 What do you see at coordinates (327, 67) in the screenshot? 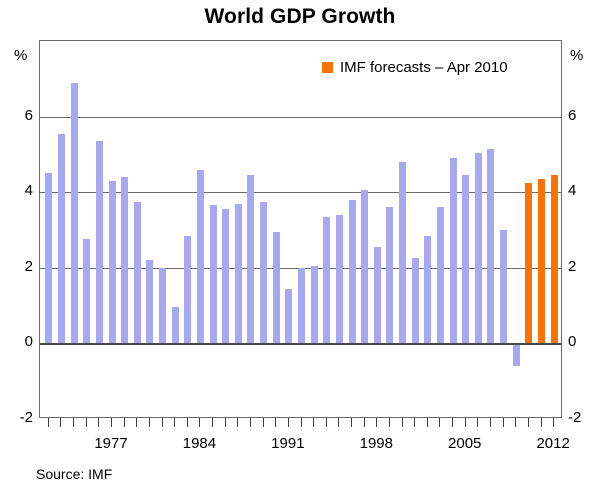
I see `legend-swatch-forecast` at bounding box center [327, 67].